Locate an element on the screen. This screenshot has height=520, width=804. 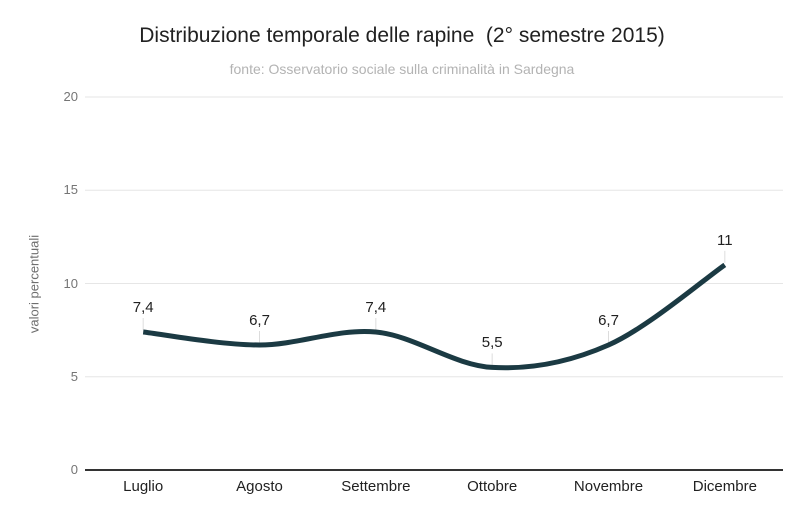
data-point-label: 5,5 is located at coordinates (492, 343).